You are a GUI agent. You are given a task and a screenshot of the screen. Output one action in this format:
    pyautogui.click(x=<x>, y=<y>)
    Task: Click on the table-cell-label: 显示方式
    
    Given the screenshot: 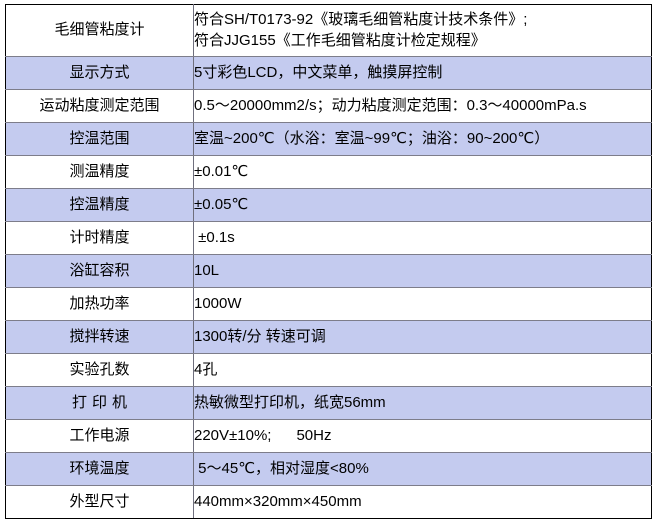 What is the action you would take?
    pyautogui.click(x=99, y=73)
    